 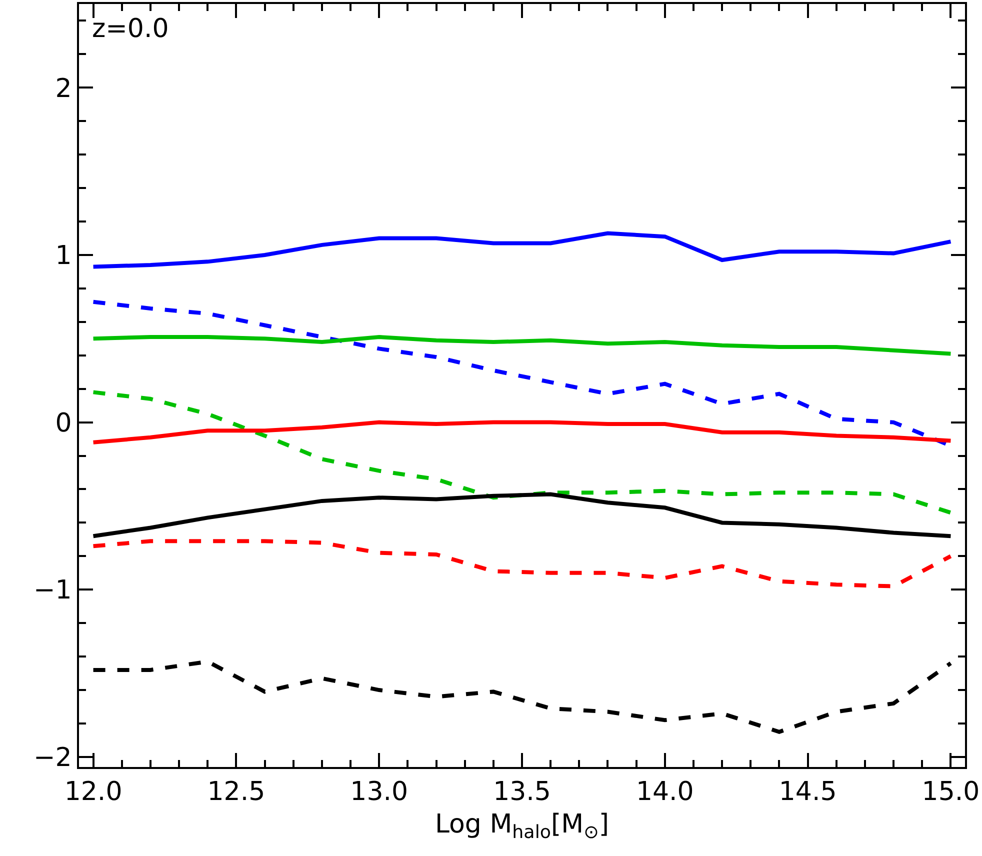 What do you see at coordinates (63, 423) in the screenshot?
I see `y-tick-label: 0` at bounding box center [63, 423].